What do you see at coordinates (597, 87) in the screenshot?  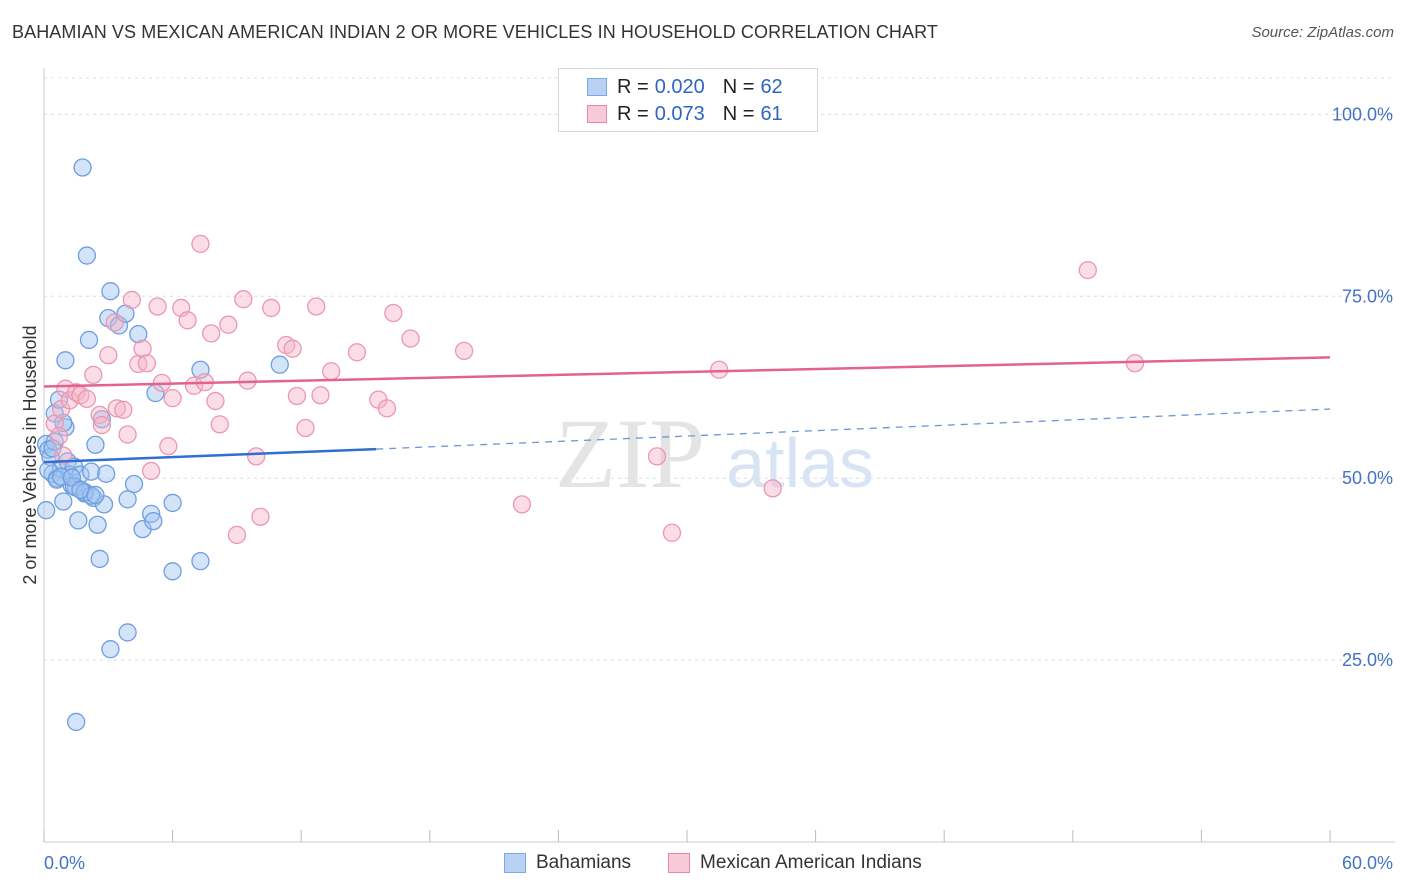 I see `legend-swatch-bahamians` at bounding box center [597, 87].